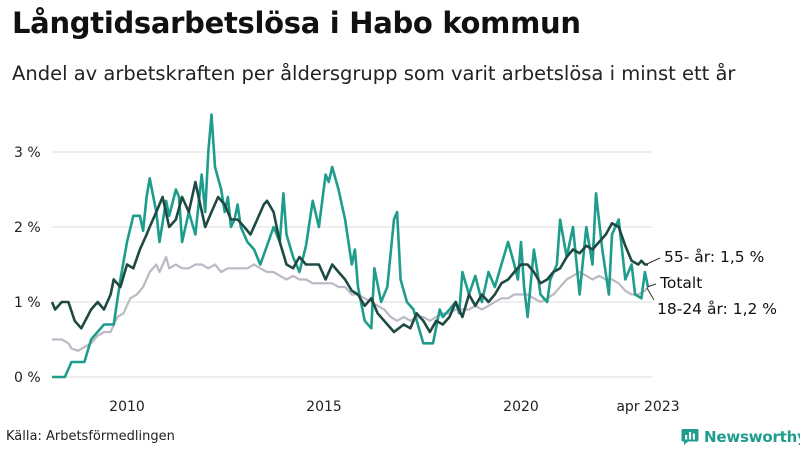 The width and height of the screenshot is (800, 450). What do you see at coordinates (324, 407) in the screenshot?
I see `x-tick-label-2015: 2015` at bounding box center [324, 407].